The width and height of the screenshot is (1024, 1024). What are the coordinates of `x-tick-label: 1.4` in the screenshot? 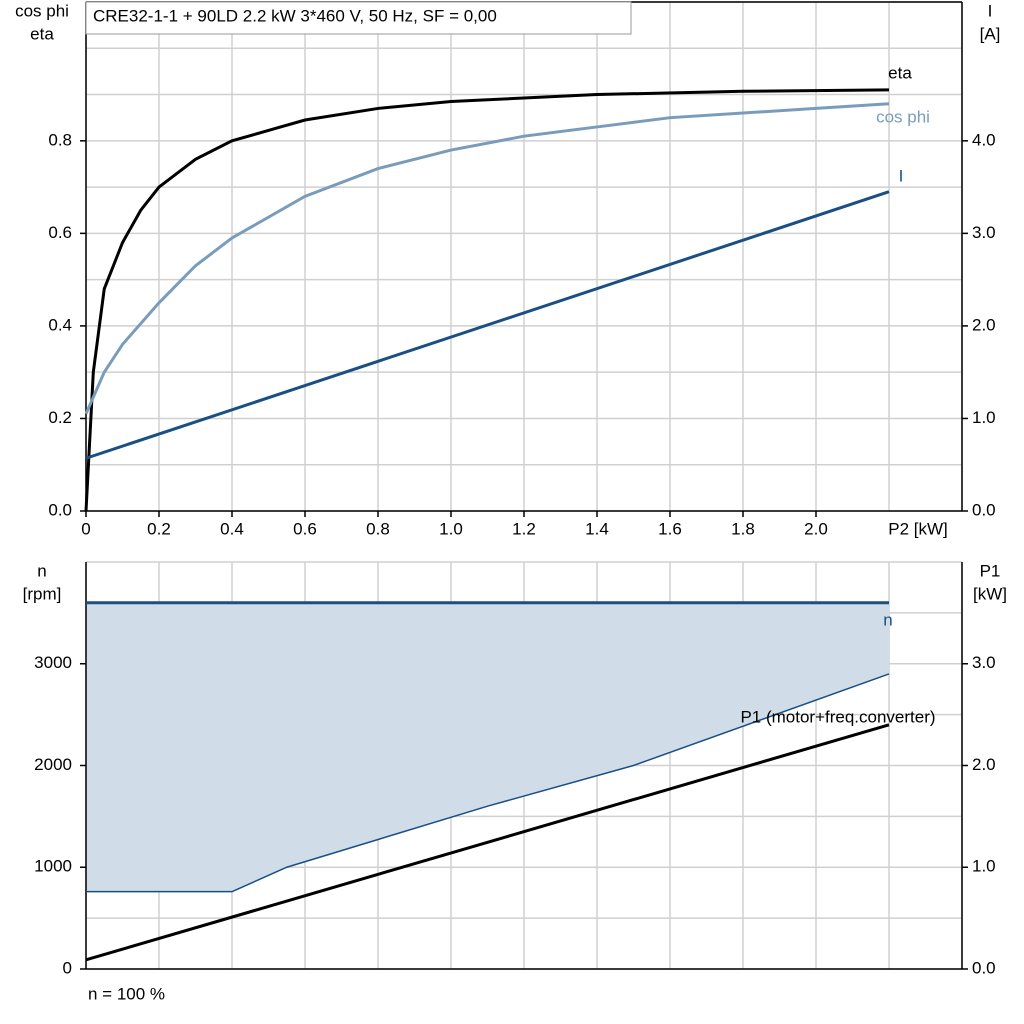 It's located at (597, 528).